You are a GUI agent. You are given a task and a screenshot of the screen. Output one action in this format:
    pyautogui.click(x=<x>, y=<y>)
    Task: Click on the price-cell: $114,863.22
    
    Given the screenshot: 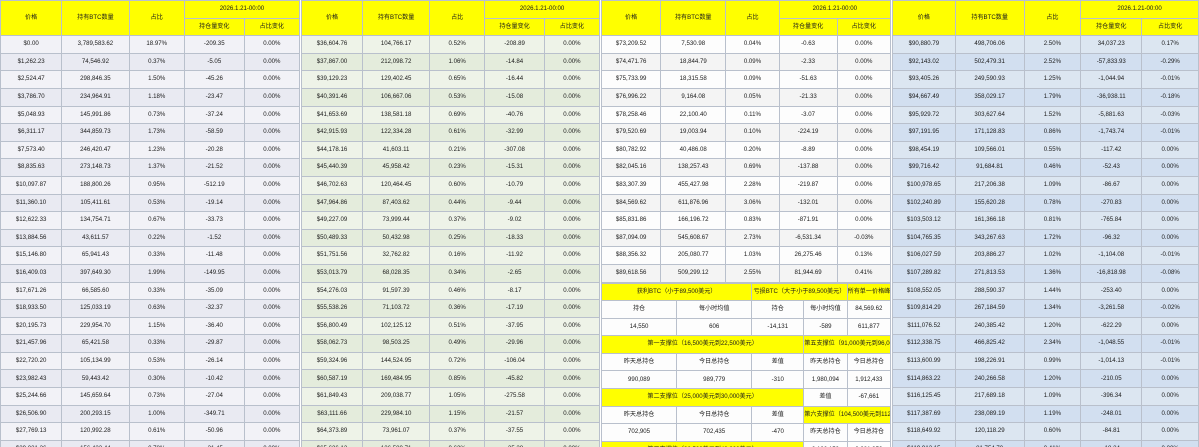 What is the action you would take?
    pyautogui.click(x=924, y=379)
    